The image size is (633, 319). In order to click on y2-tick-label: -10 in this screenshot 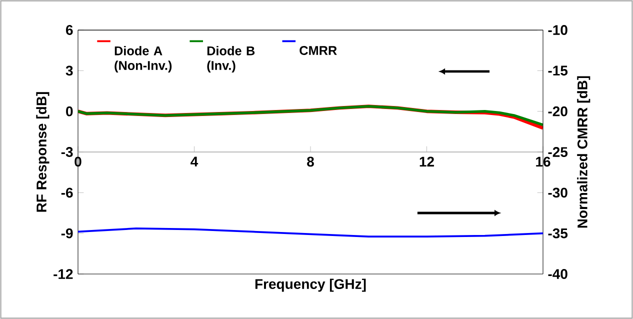, I will do `click(558, 30)`.